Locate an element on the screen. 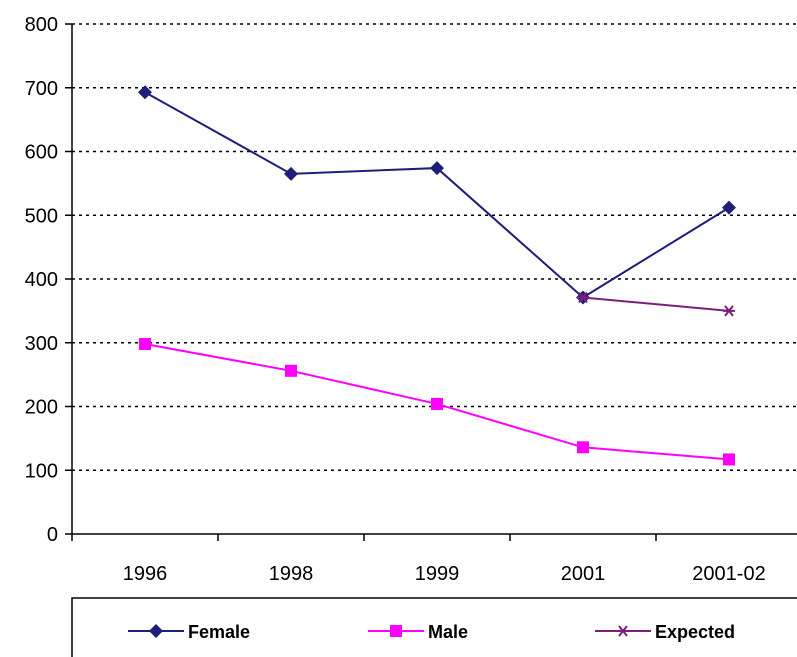 The image size is (797, 657). x-tick-label: 2001 is located at coordinates (583, 574).